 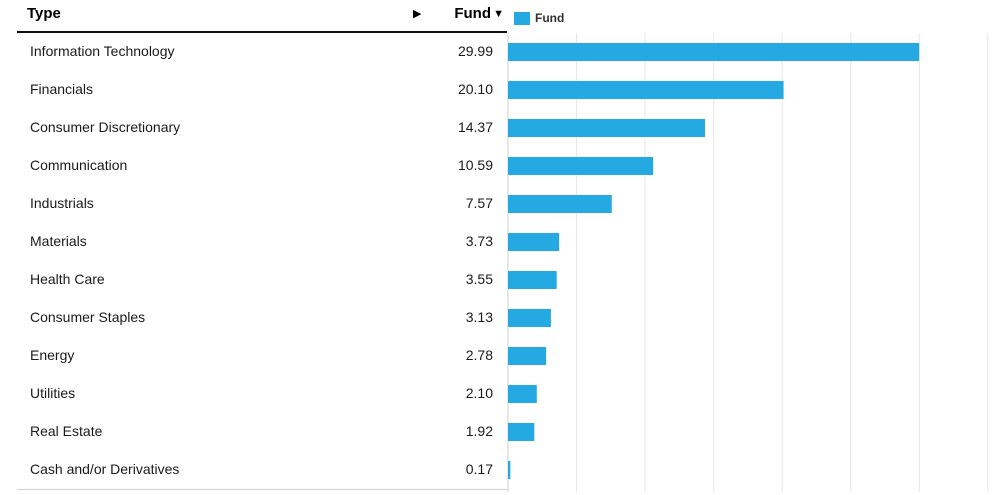 What do you see at coordinates (479, 317) in the screenshot?
I see `row-value: 3.13` at bounding box center [479, 317].